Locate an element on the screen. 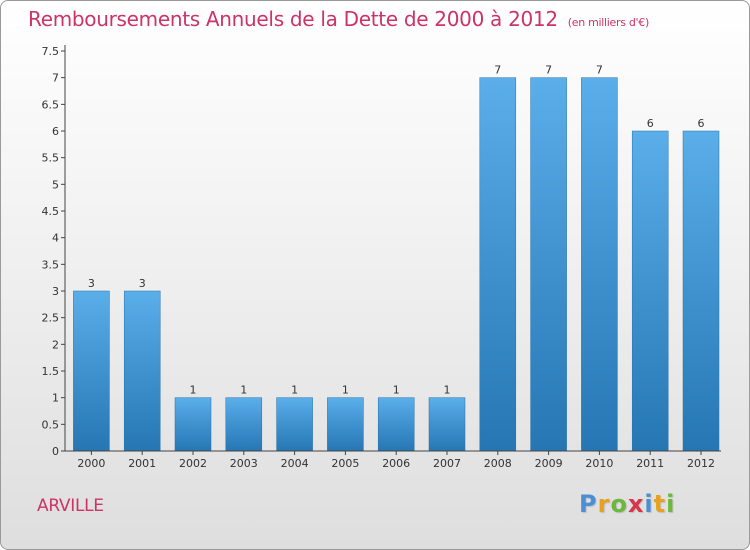 The width and height of the screenshot is (750, 550). x-tick-label: 2012 is located at coordinates (701, 463).